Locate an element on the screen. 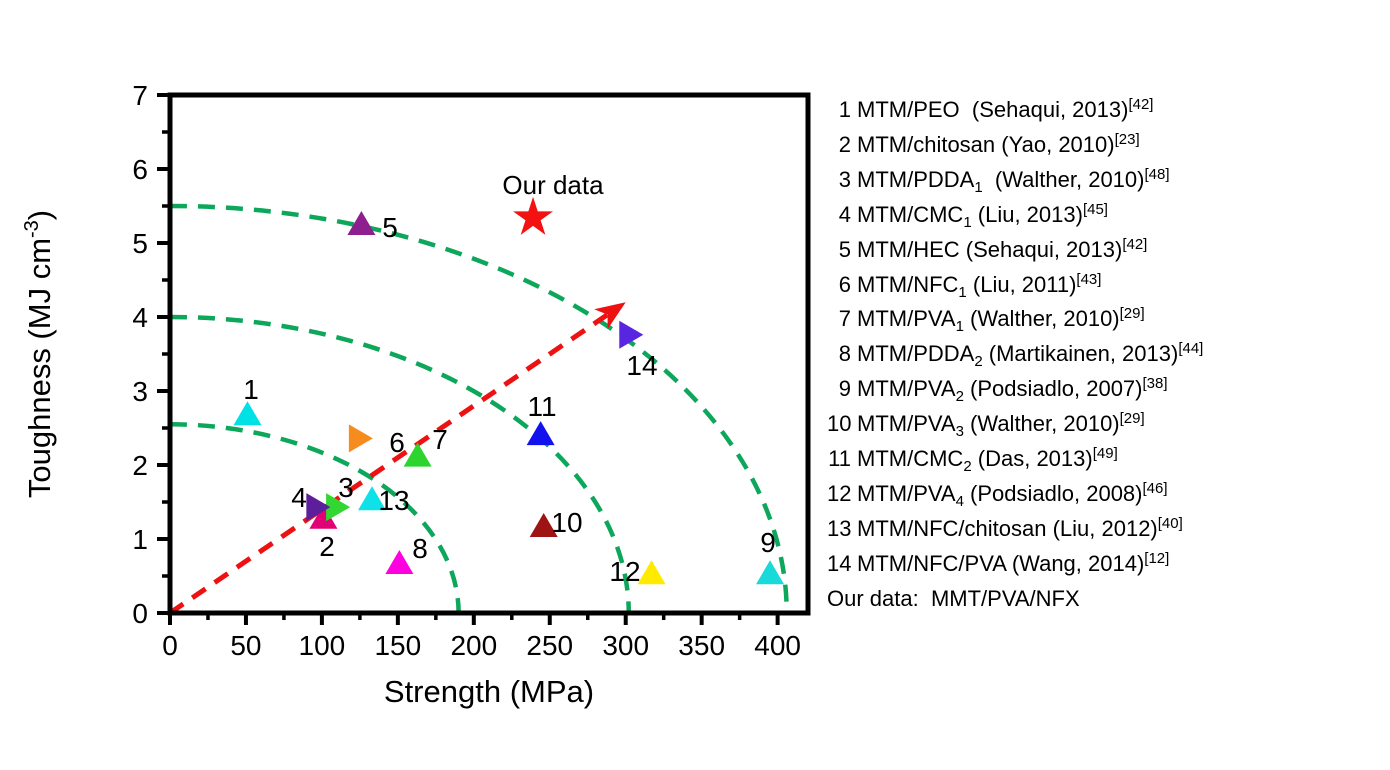 This screenshot has width=1390, height=770. legend-item-text: MTM/NFC/PVA (Wang, 2014)[12] is located at coordinates (1013, 562).